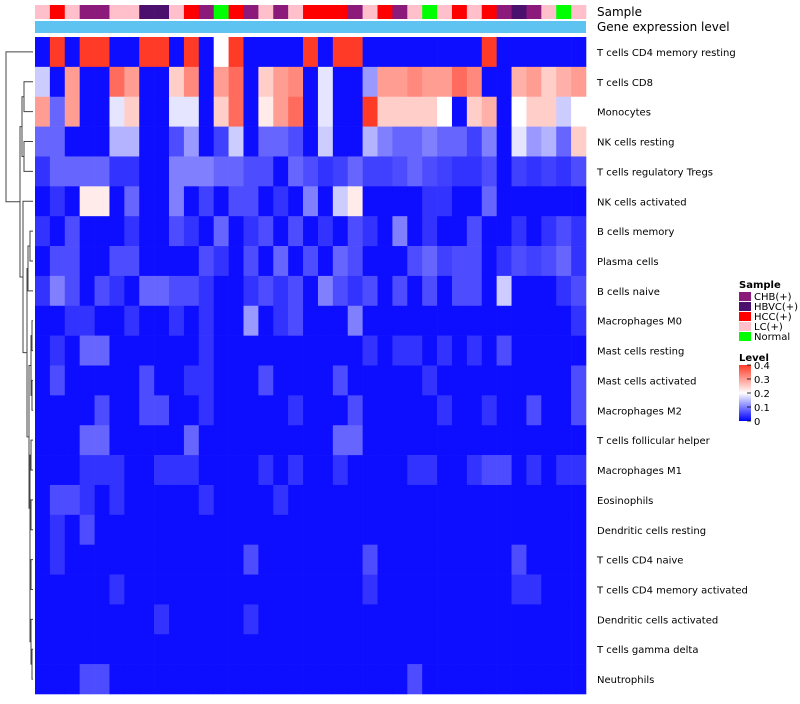 This screenshot has width=800, height=704. I want to click on dendrogram-branch, so click(31, 515).